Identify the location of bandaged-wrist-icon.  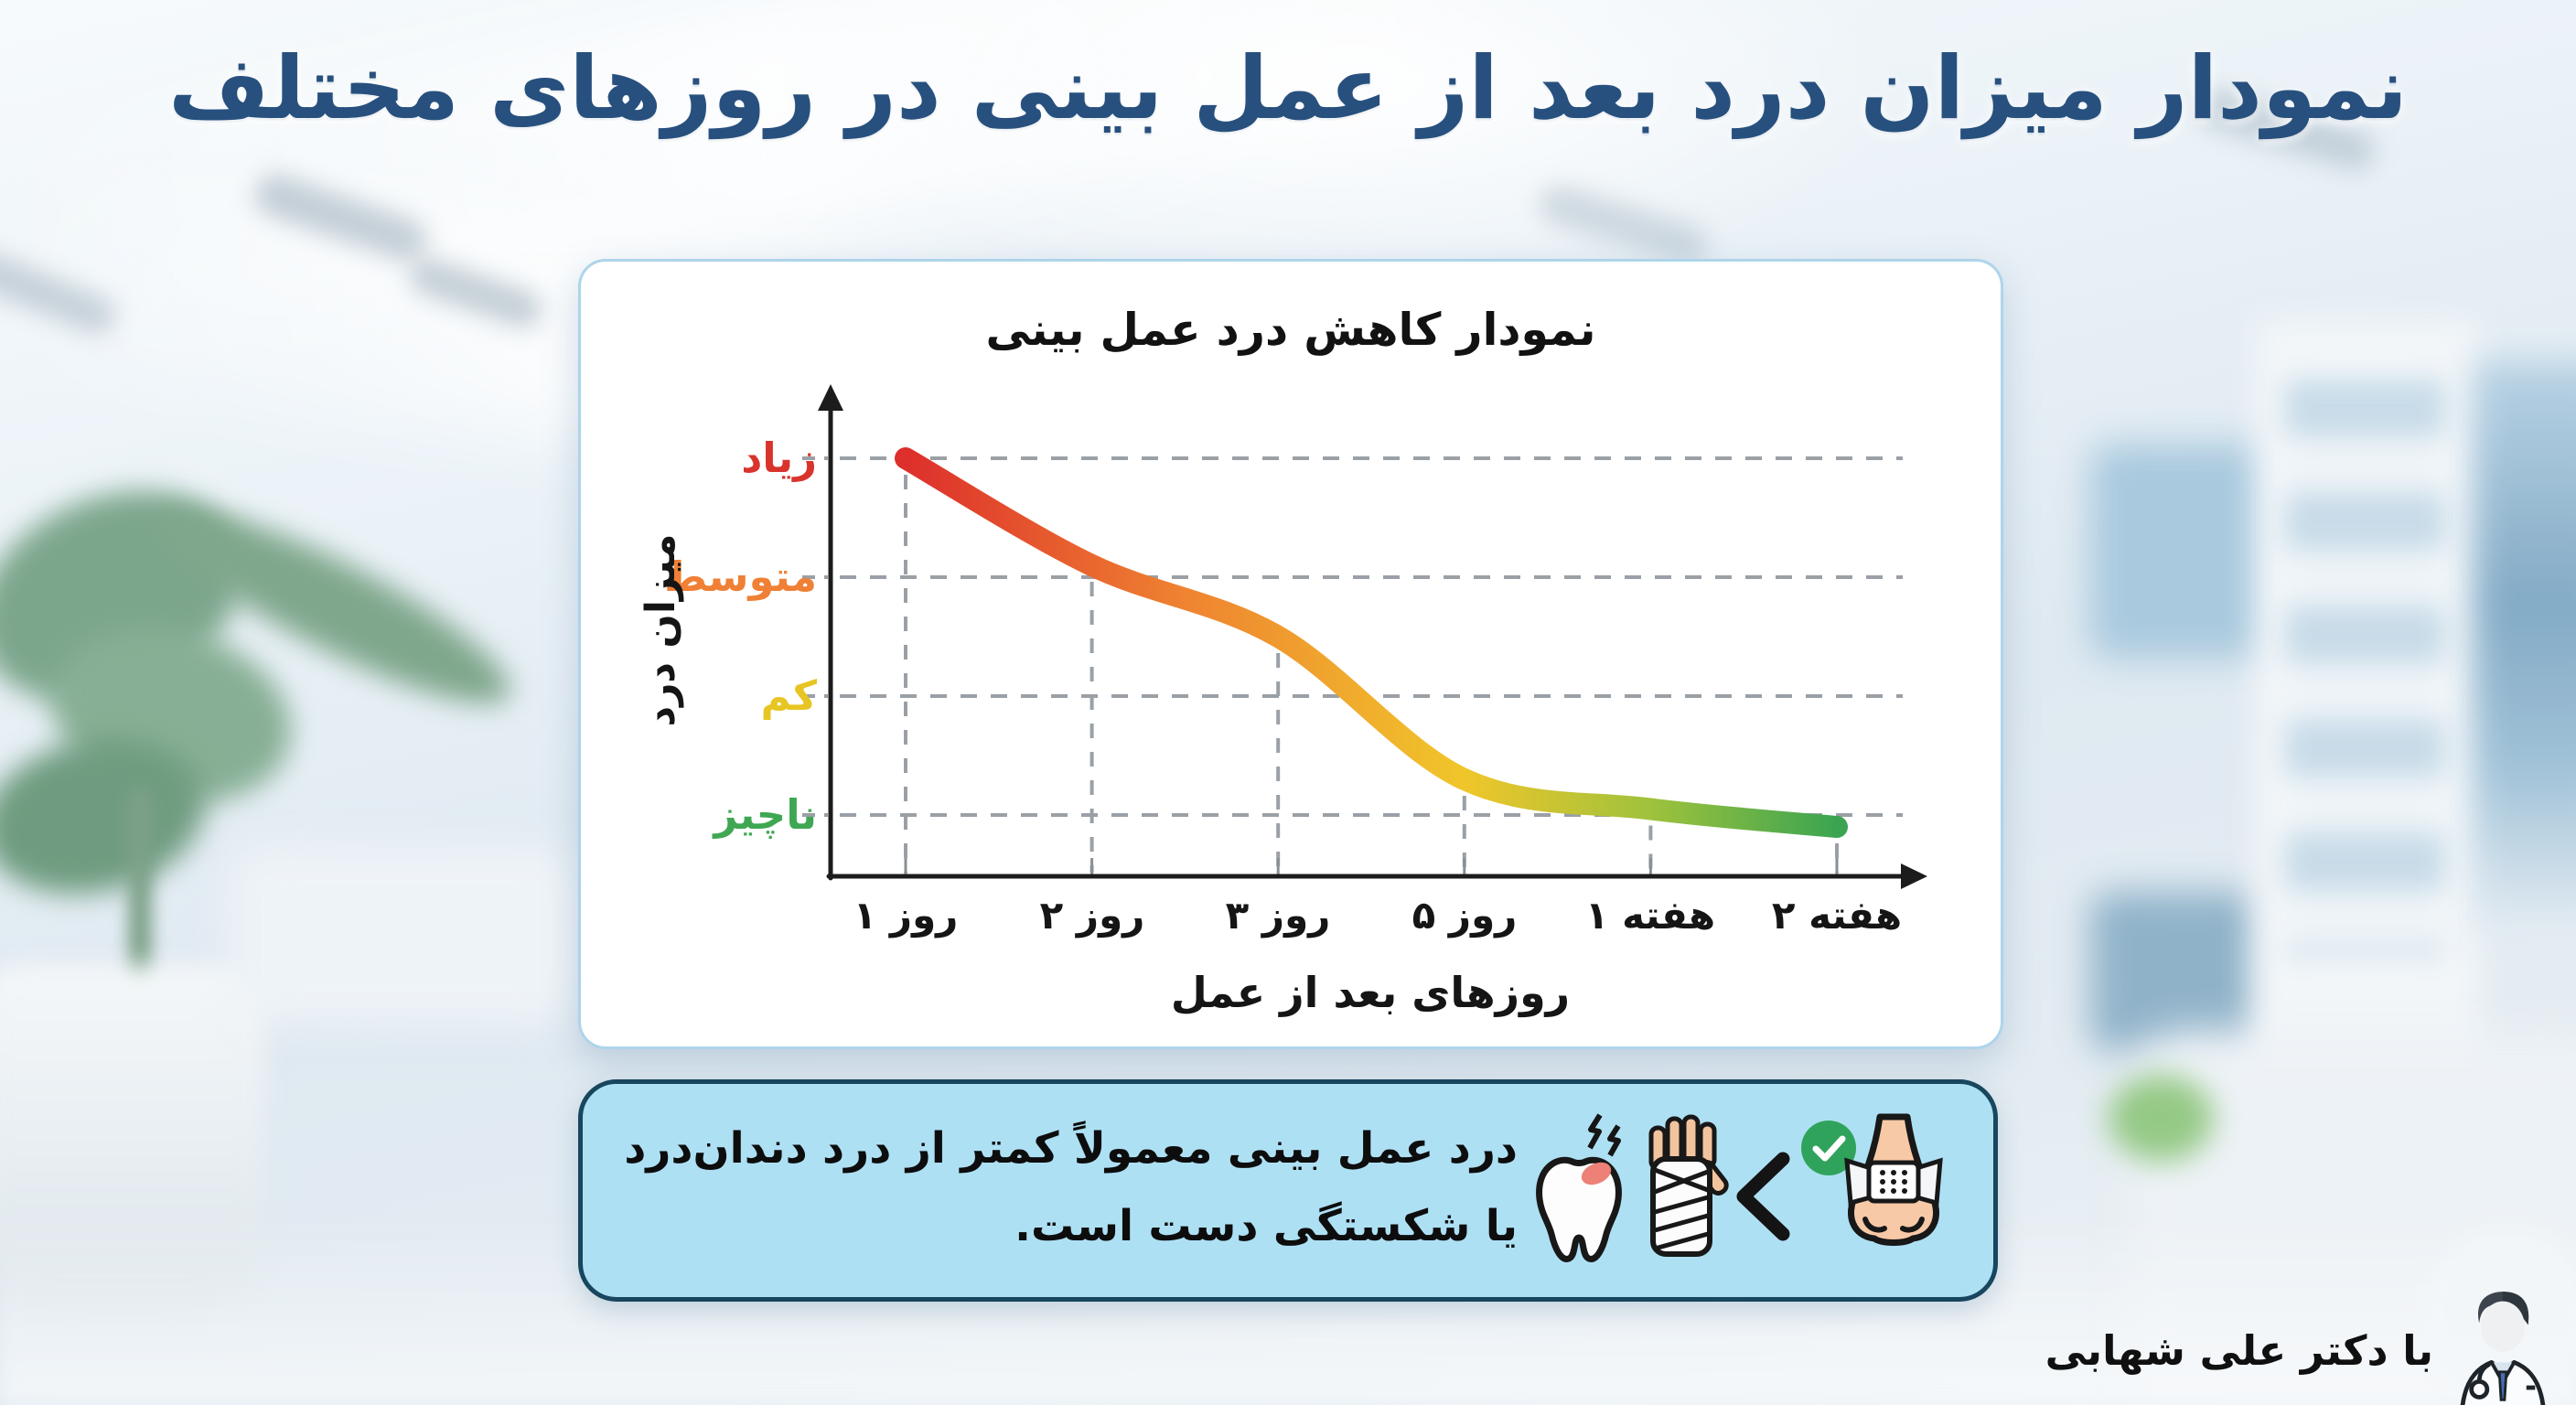
(1687, 1186).